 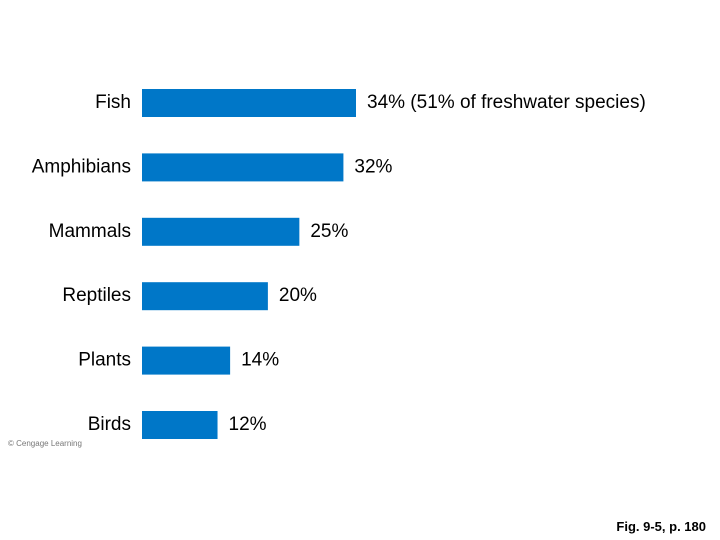 What do you see at coordinates (221, 231) in the screenshot?
I see `bar-mammals` at bounding box center [221, 231].